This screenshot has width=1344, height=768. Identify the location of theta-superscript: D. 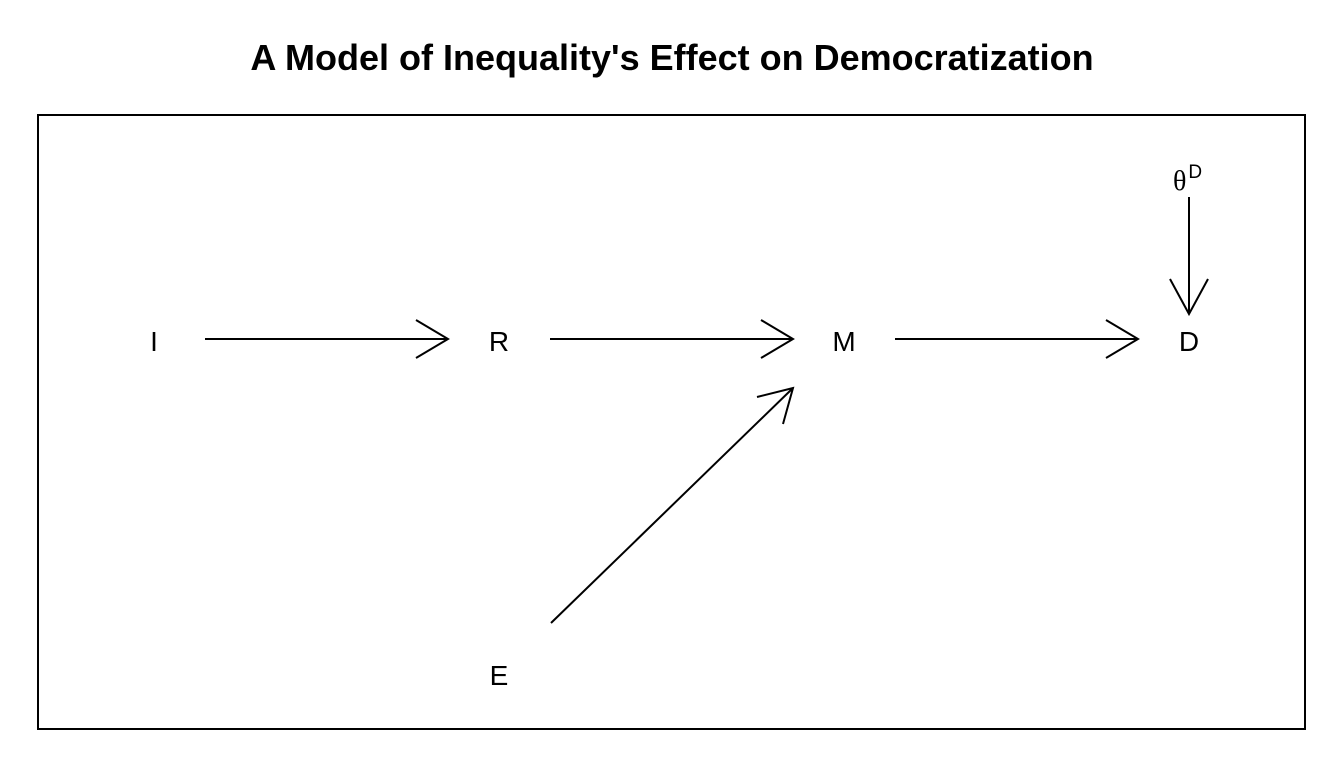
(1195, 172).